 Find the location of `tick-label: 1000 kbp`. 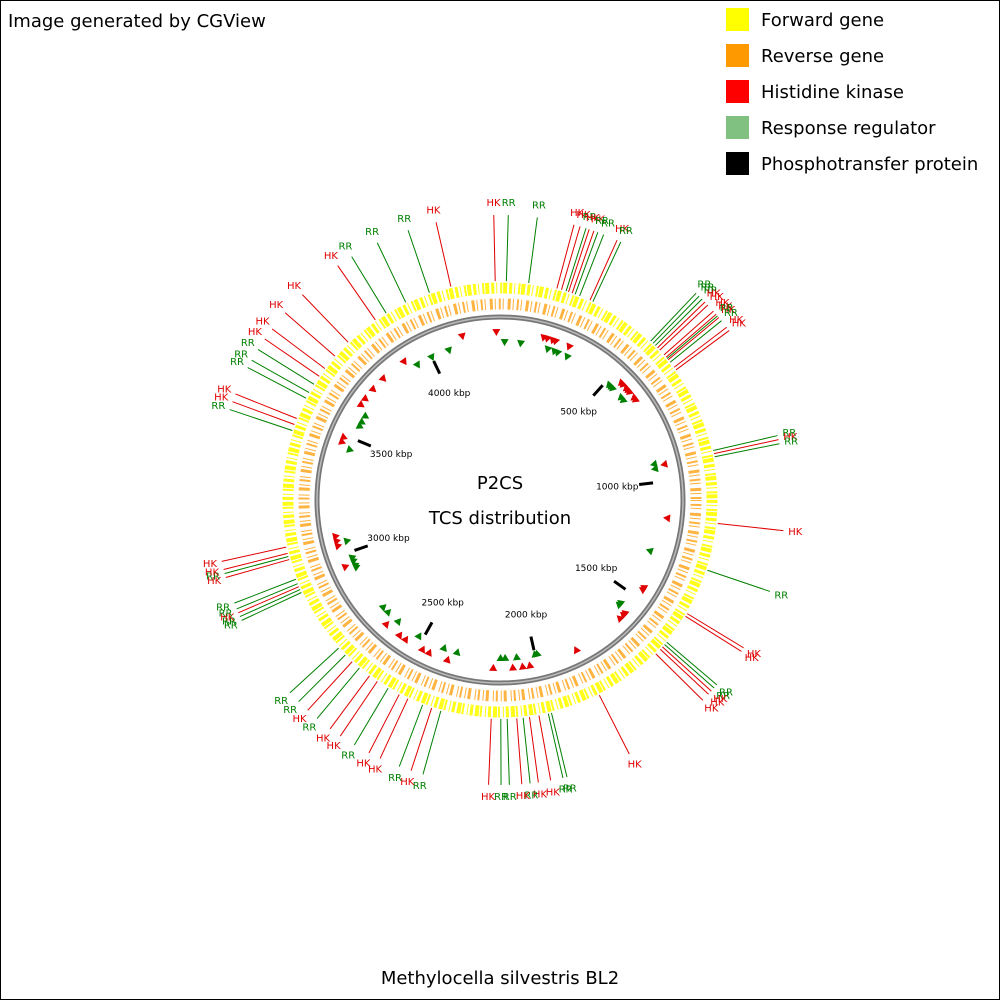

tick-label: 1000 kbp is located at coordinates (617, 487).